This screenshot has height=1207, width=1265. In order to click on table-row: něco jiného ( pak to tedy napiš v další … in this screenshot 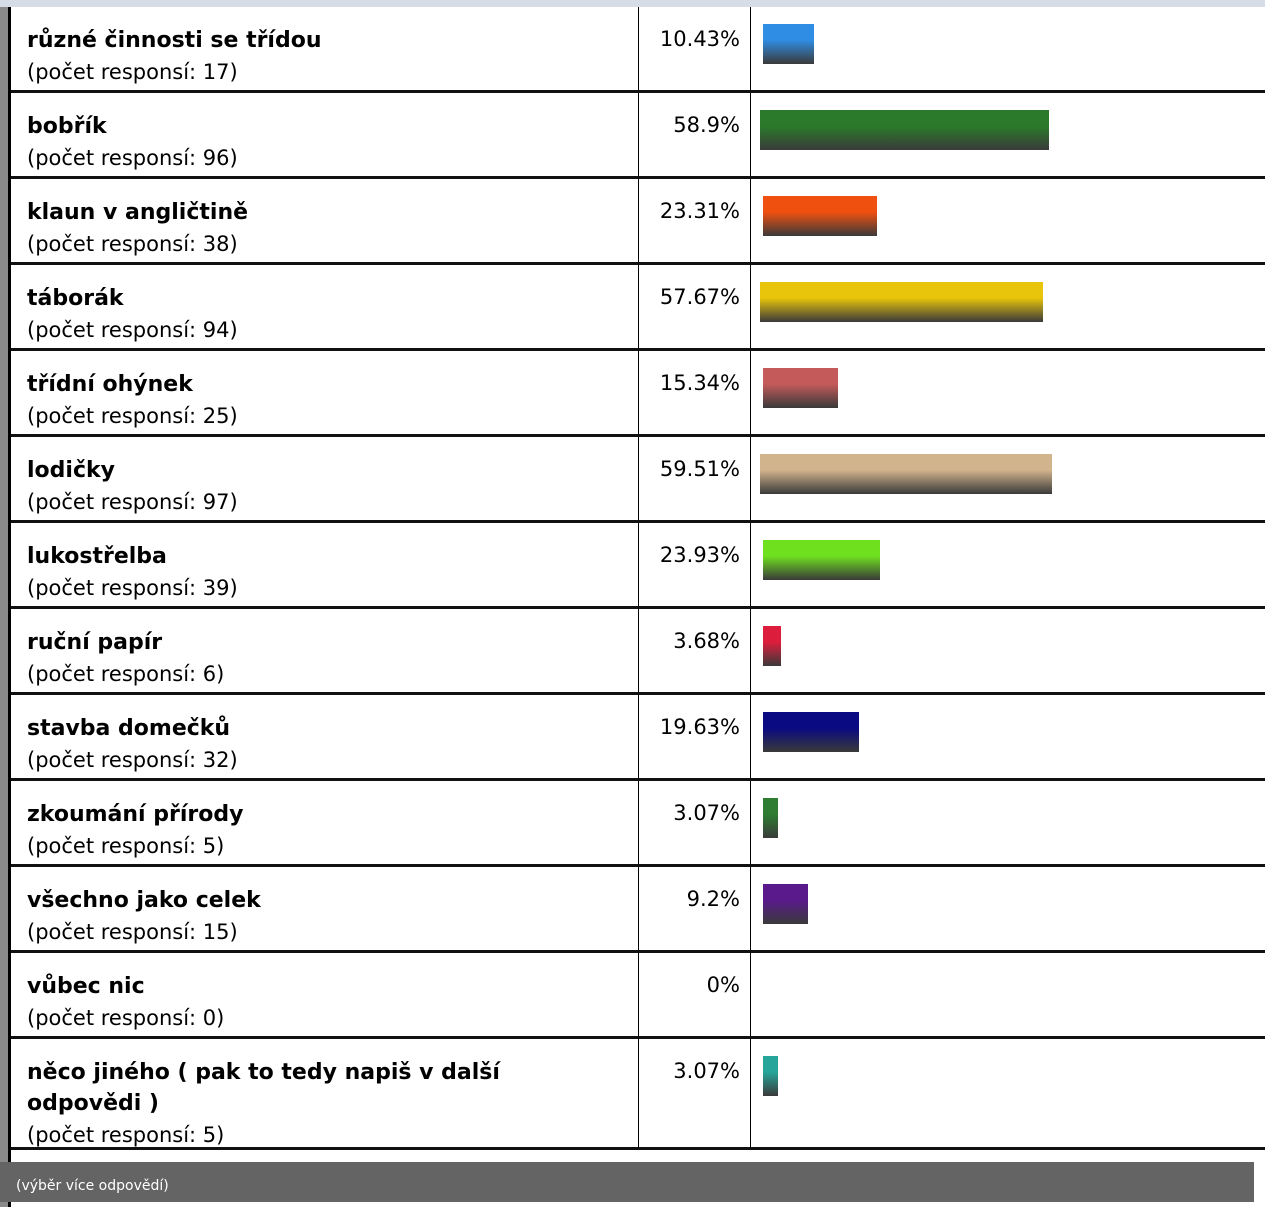, I will do `click(638, 1094)`.